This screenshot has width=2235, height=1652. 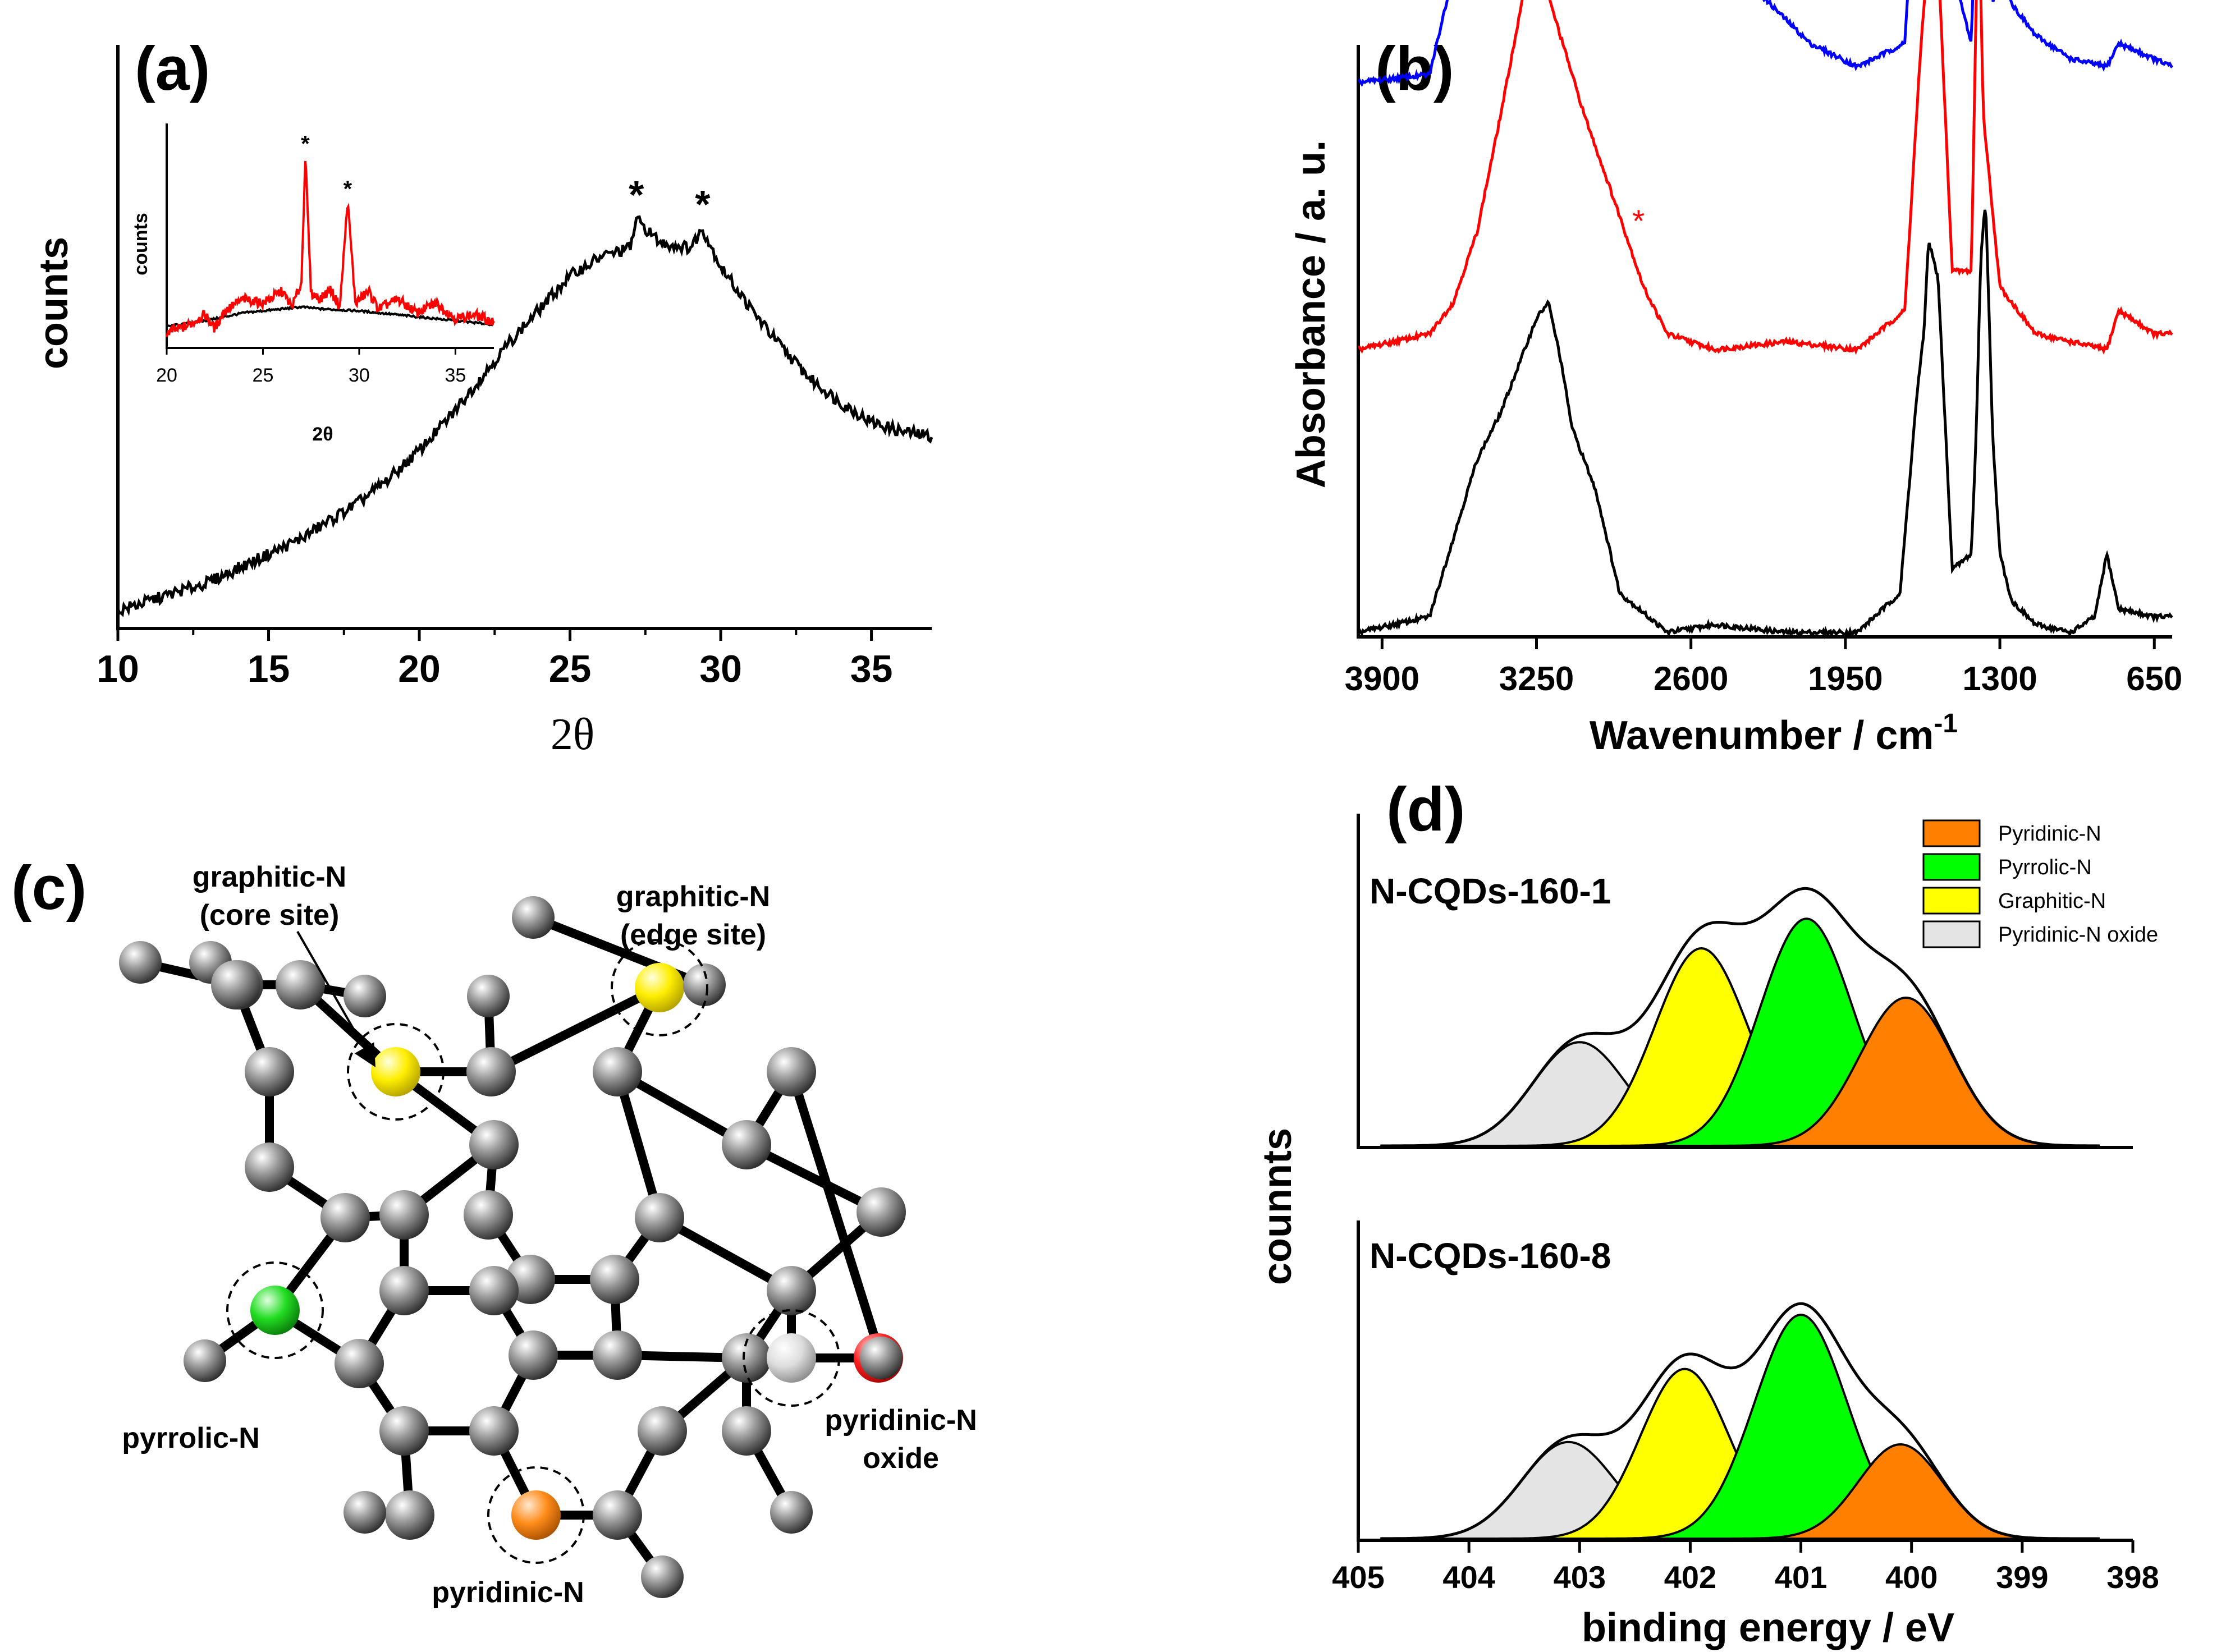 I want to click on panel-b-xlabel: Wavenumber / cm-1, so click(x=1774, y=733).